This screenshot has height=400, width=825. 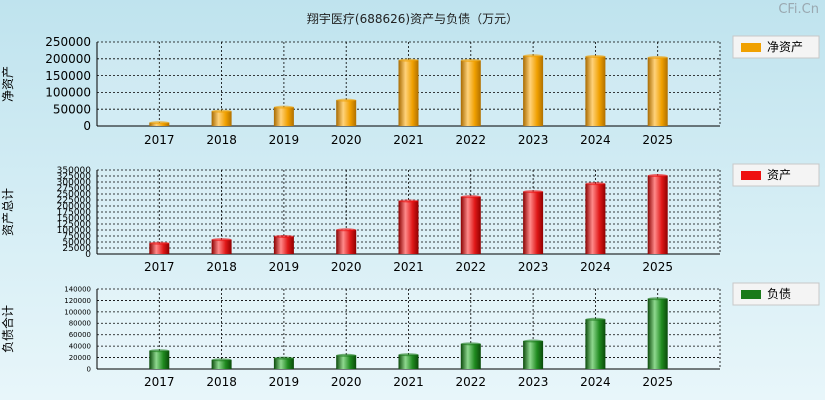 I want to click on y-tick-label: 325000, so click(x=74, y=177).